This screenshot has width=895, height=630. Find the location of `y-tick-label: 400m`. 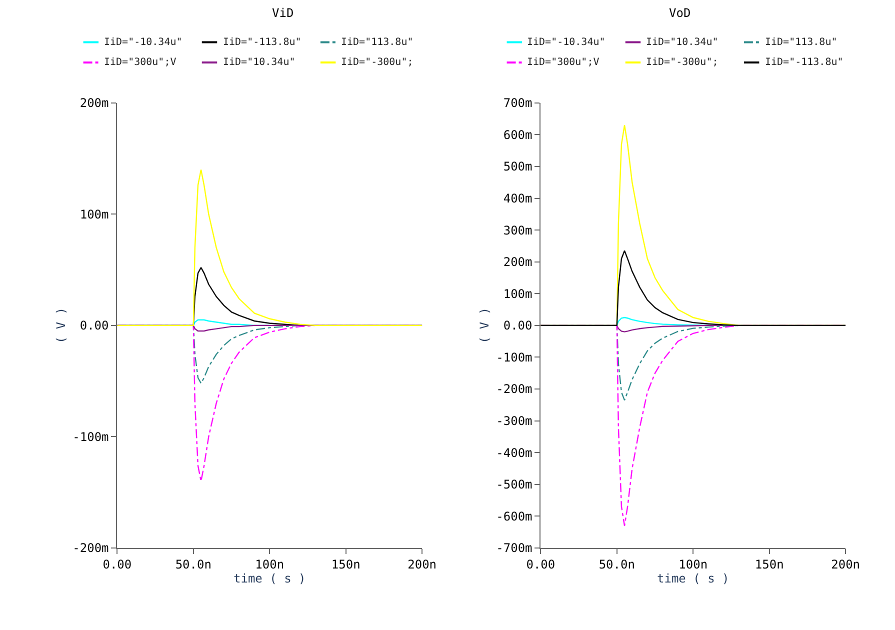

y-tick-label: 400m is located at coordinates (517, 198).